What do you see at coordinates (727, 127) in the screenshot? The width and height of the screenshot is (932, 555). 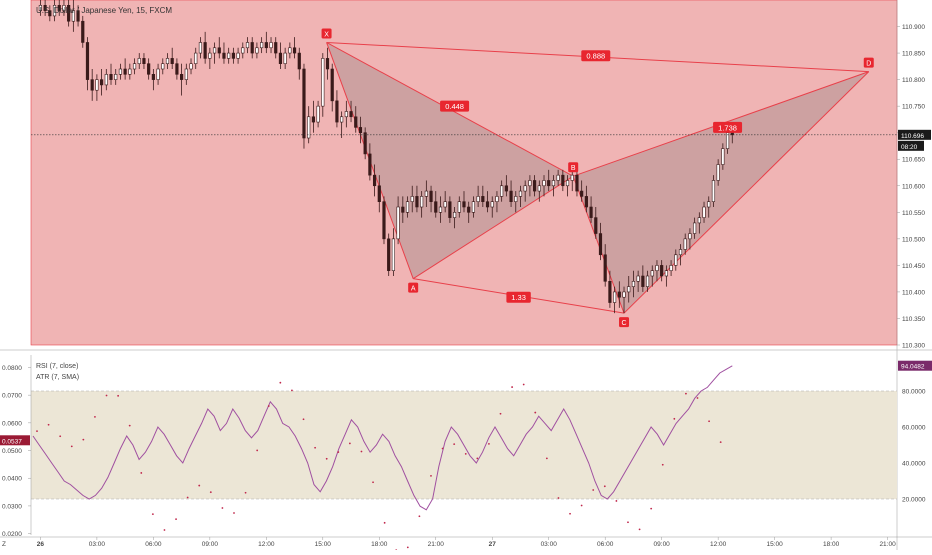 I see `ratio-label: 1.738` at bounding box center [727, 127].